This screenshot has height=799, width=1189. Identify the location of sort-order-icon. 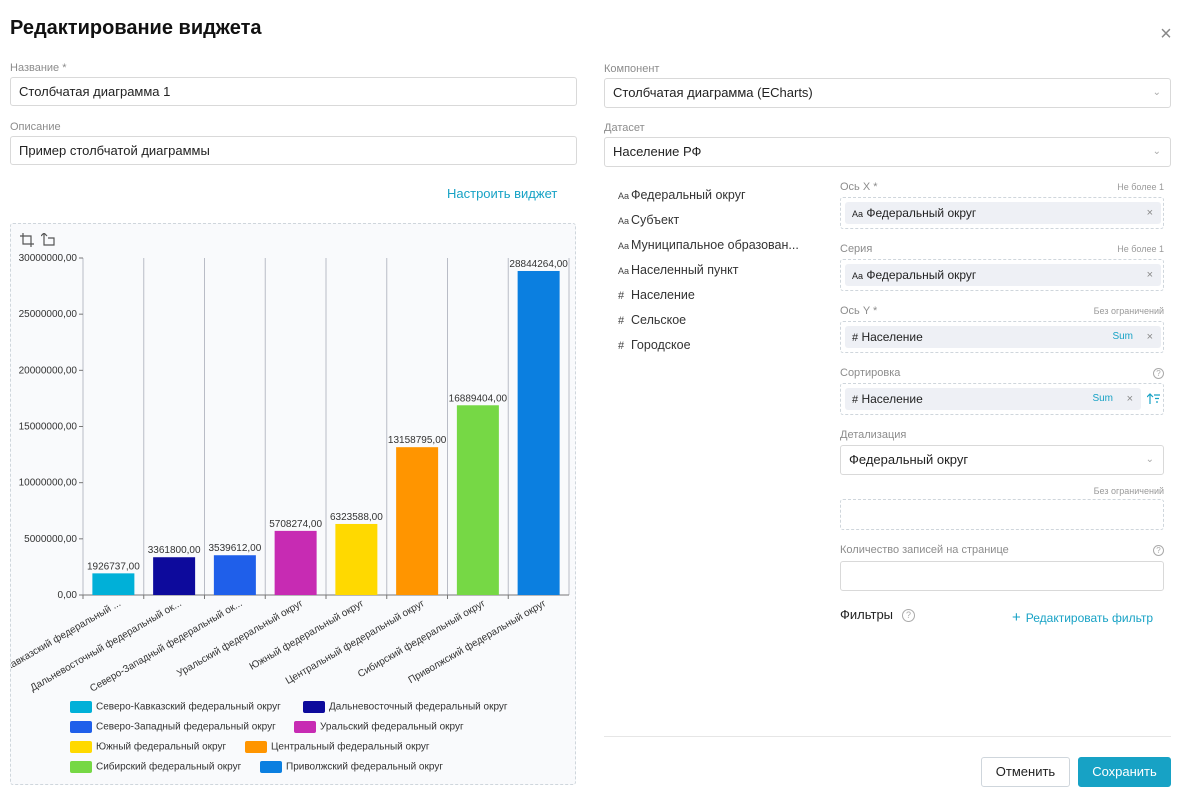
(1153, 399).